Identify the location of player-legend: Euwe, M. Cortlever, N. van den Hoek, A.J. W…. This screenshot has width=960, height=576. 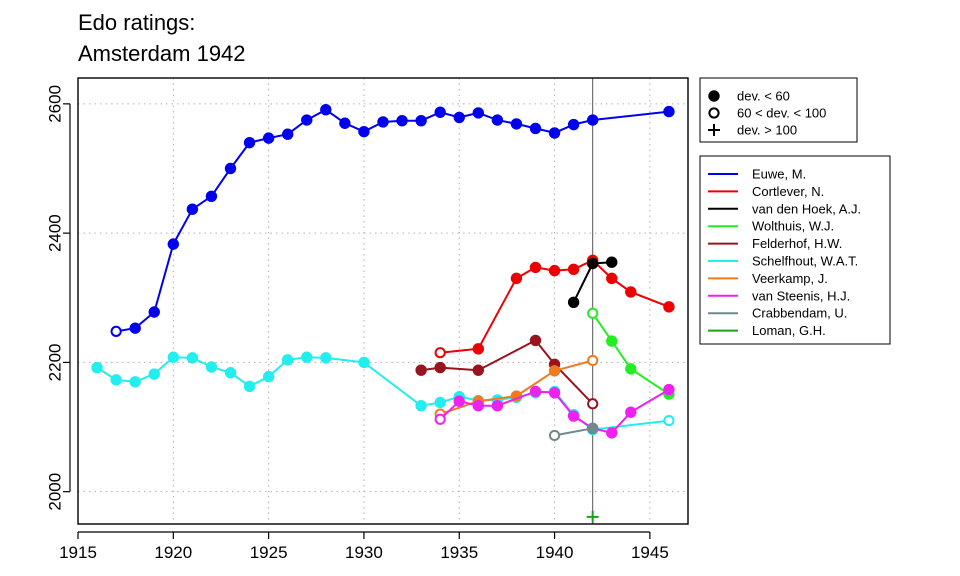
(795, 250).